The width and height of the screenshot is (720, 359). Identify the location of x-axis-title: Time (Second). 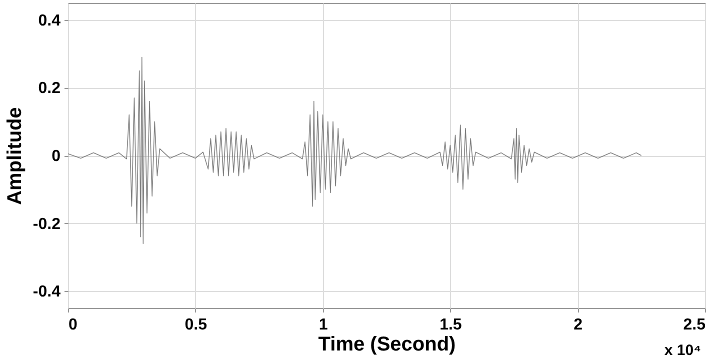
(387, 345).